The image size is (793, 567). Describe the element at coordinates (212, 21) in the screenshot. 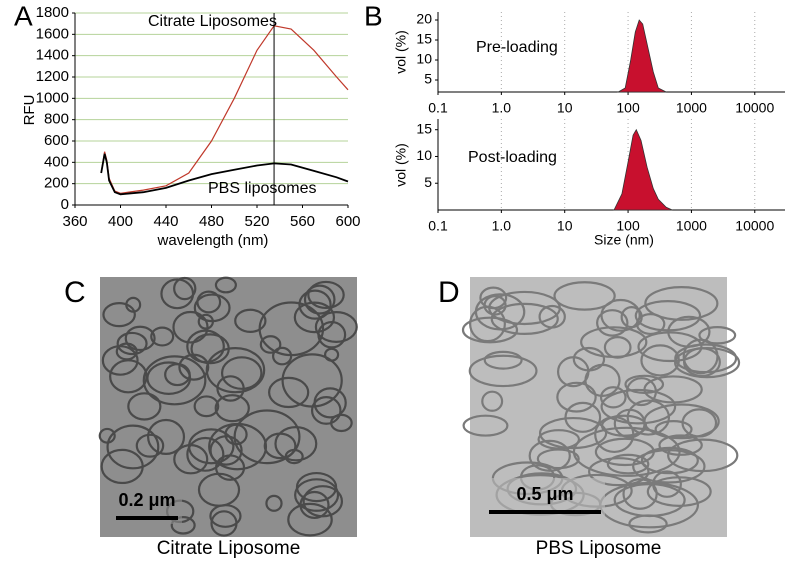

I see `annotation: Citrate Liposomes` at that location.